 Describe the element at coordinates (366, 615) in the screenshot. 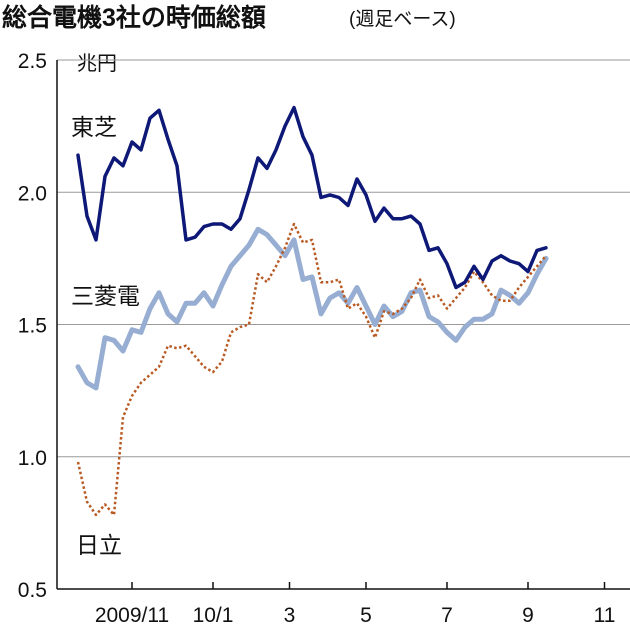

I see `x-tick-label: 5` at that location.